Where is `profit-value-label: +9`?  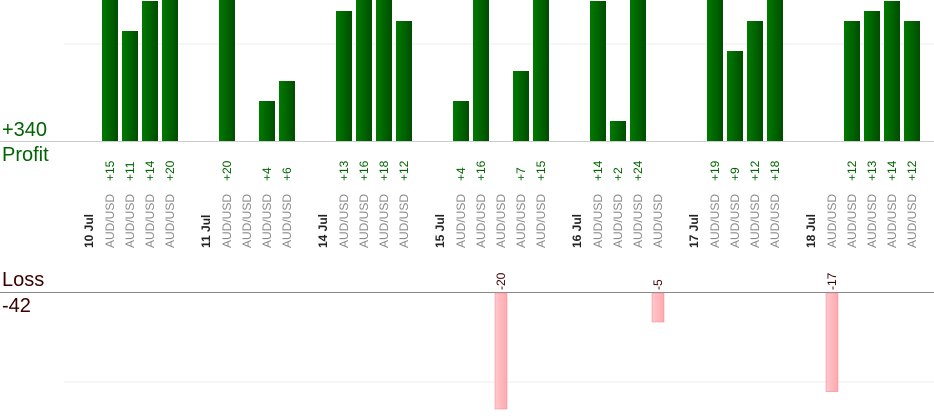
profit-value-label: +9 is located at coordinates (735, 174).